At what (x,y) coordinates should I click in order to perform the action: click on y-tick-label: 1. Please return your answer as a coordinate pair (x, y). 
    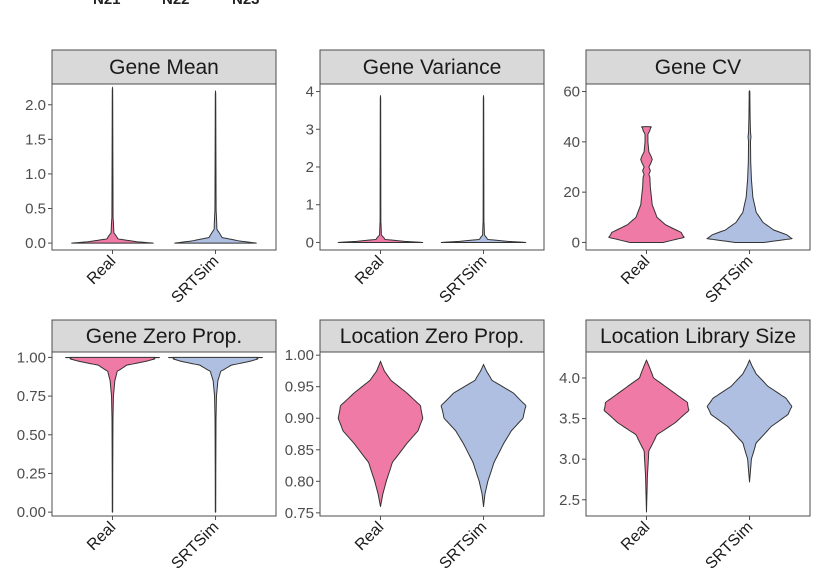
    Looking at the image, I should click on (310, 205).